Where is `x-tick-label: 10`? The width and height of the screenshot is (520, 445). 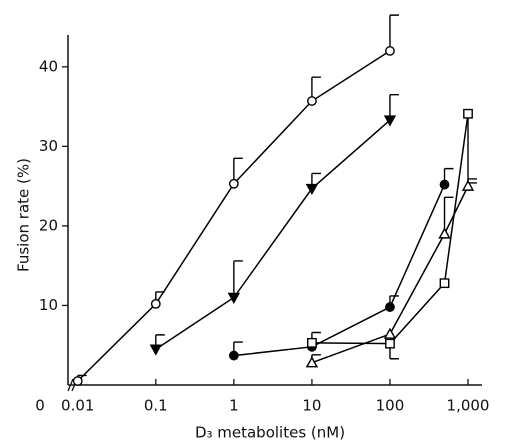 x-tick-label: 10 is located at coordinates (311, 406).